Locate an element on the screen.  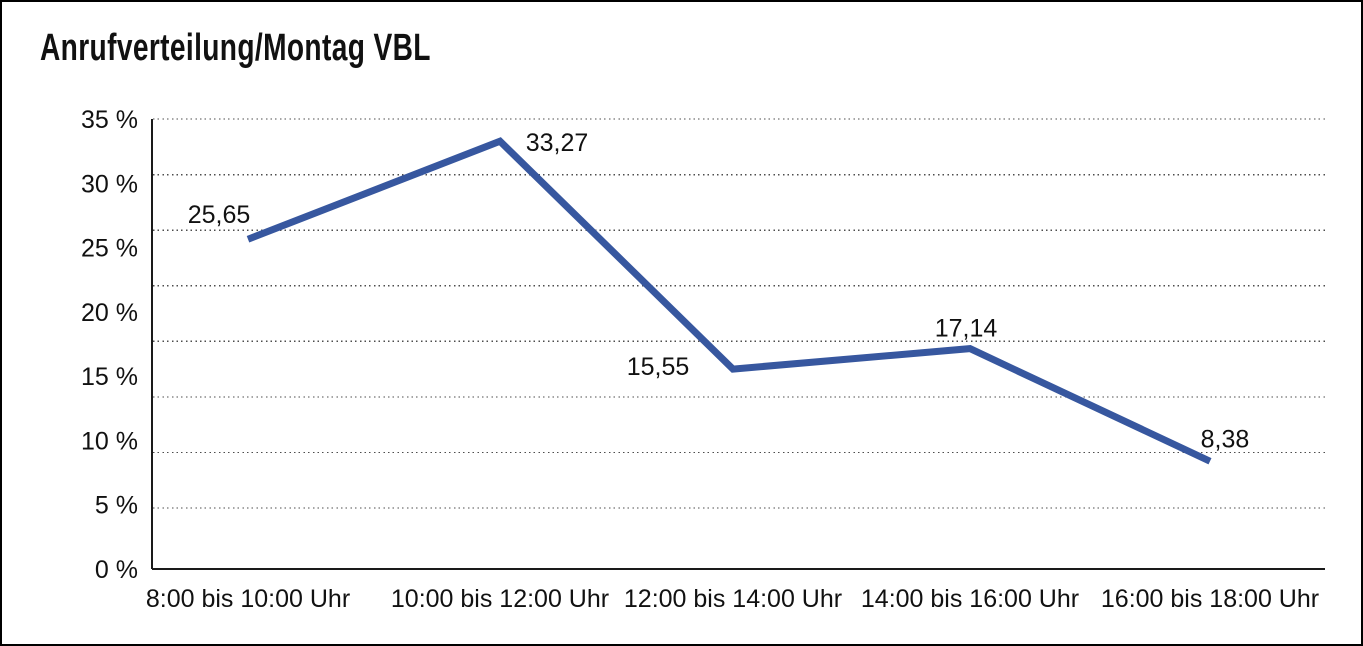
x-axis-category-label: 14:00 bis 16:00 Uhr is located at coordinates (970, 599).